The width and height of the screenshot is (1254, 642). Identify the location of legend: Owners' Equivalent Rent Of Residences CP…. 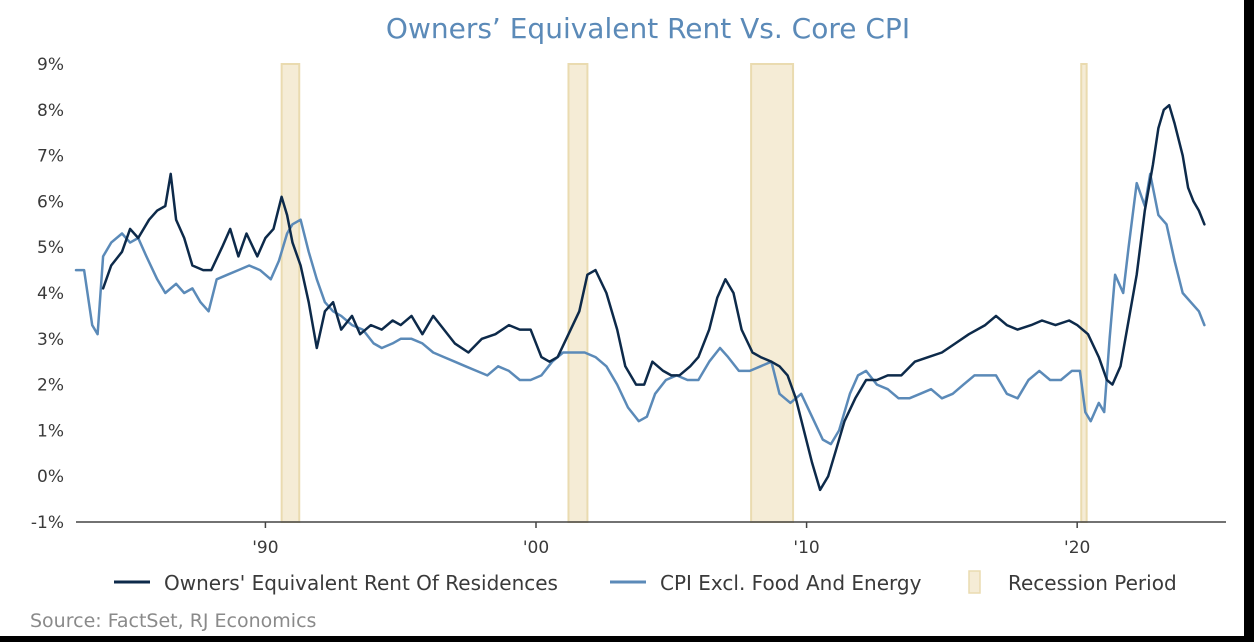
(645, 582).